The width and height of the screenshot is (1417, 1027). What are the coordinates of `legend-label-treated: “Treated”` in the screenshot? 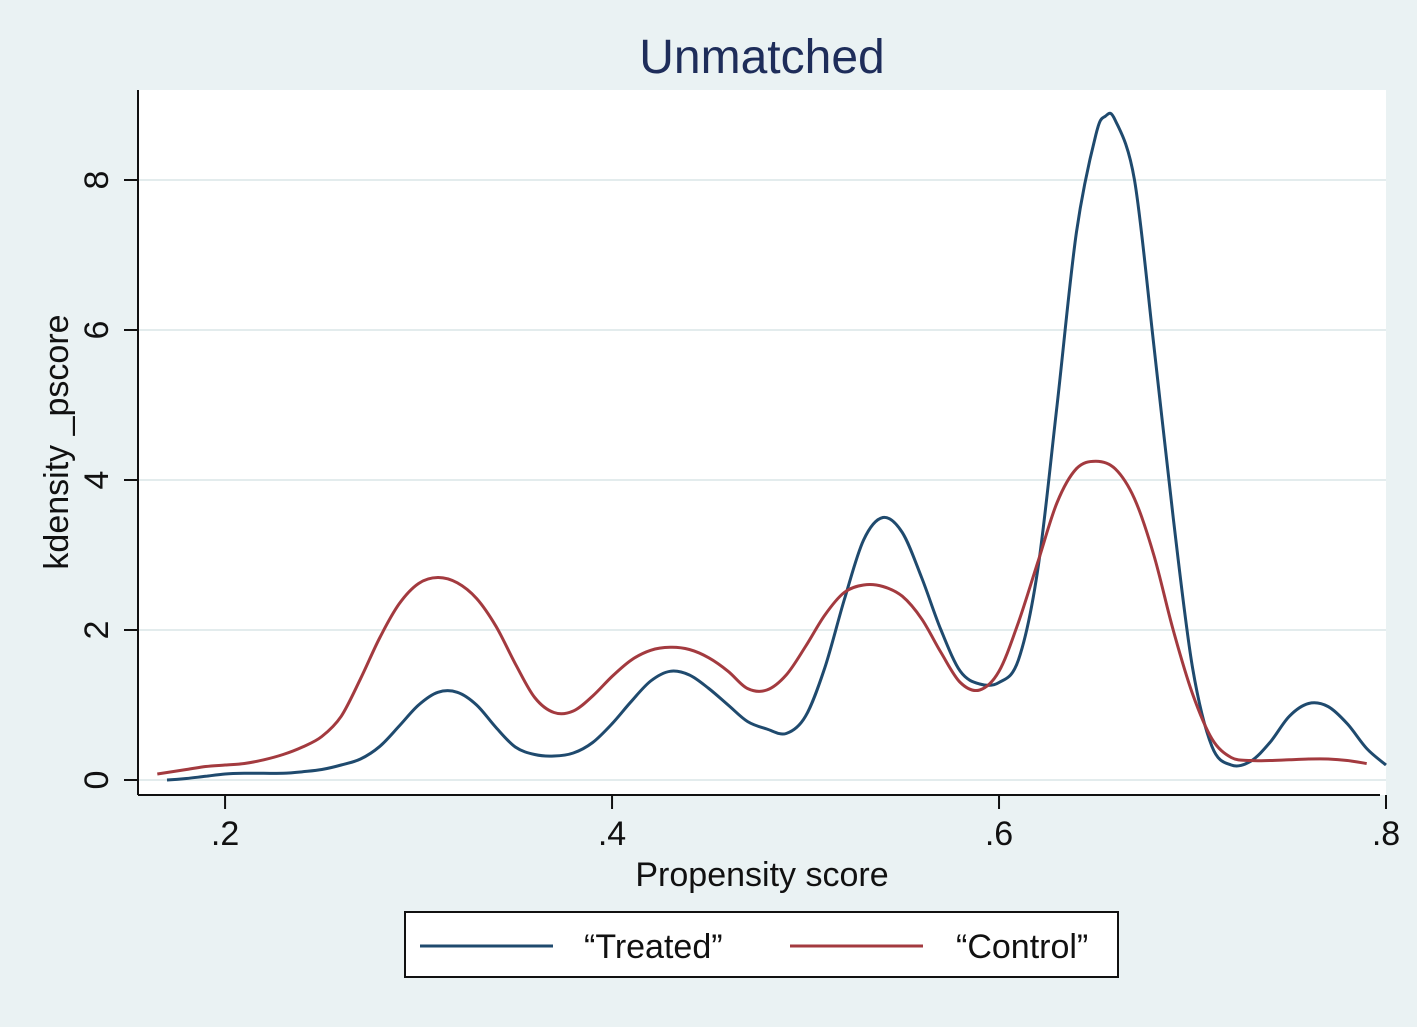 It's located at (653, 947).